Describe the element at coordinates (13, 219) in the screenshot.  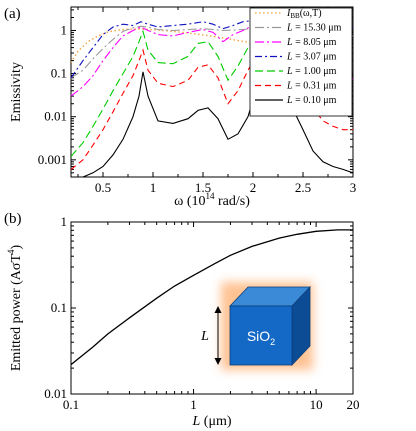
I see `panel-b-label: (b)` at that location.